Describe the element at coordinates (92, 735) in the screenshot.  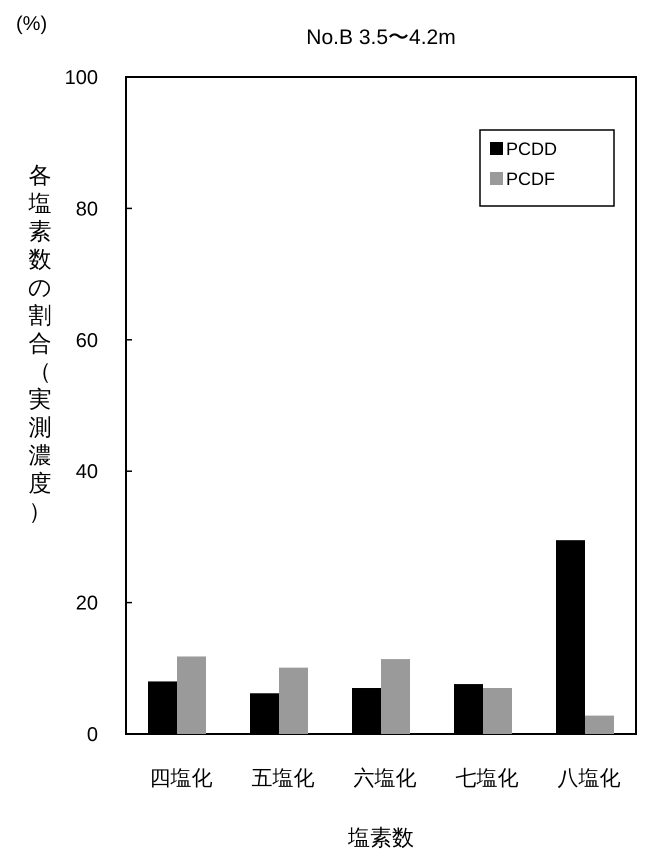
I see `y-tick-label: 0` at that location.